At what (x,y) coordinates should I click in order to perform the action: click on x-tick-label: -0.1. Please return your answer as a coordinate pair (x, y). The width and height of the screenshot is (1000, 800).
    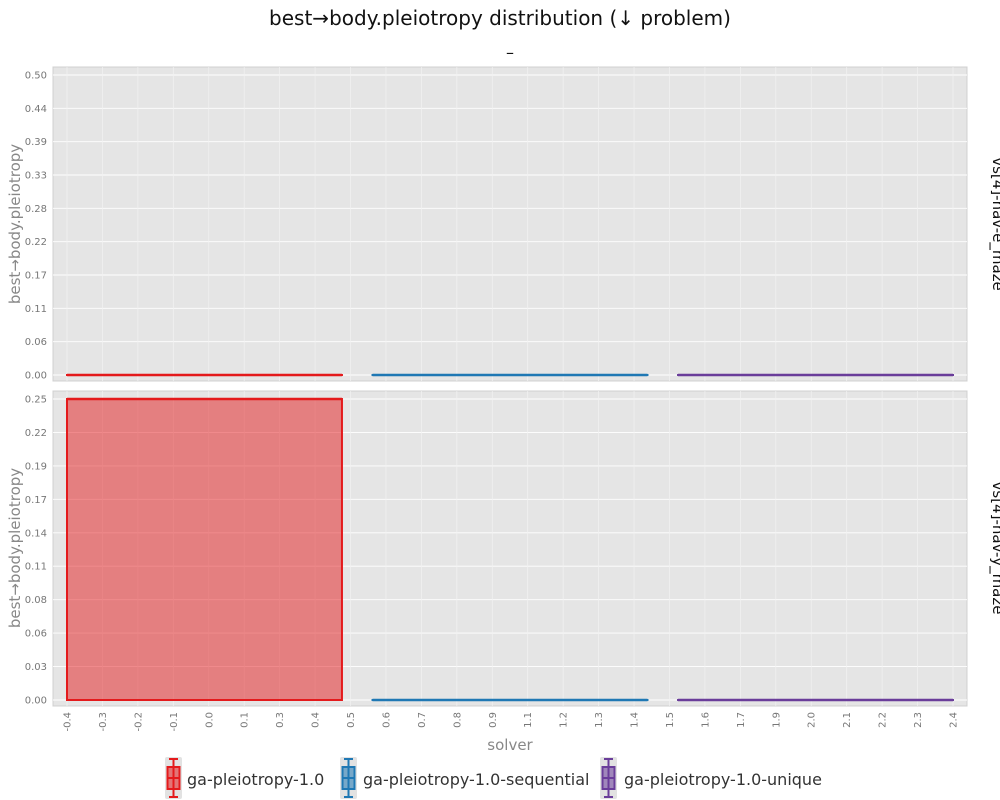
    Looking at the image, I should click on (174, 722).